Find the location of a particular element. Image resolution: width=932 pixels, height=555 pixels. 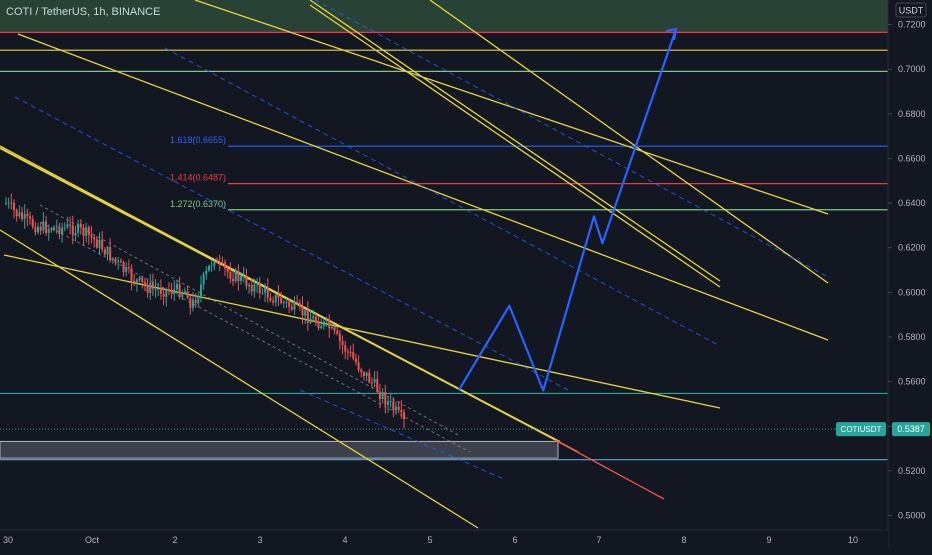

currency-badge is located at coordinates (911, 10).